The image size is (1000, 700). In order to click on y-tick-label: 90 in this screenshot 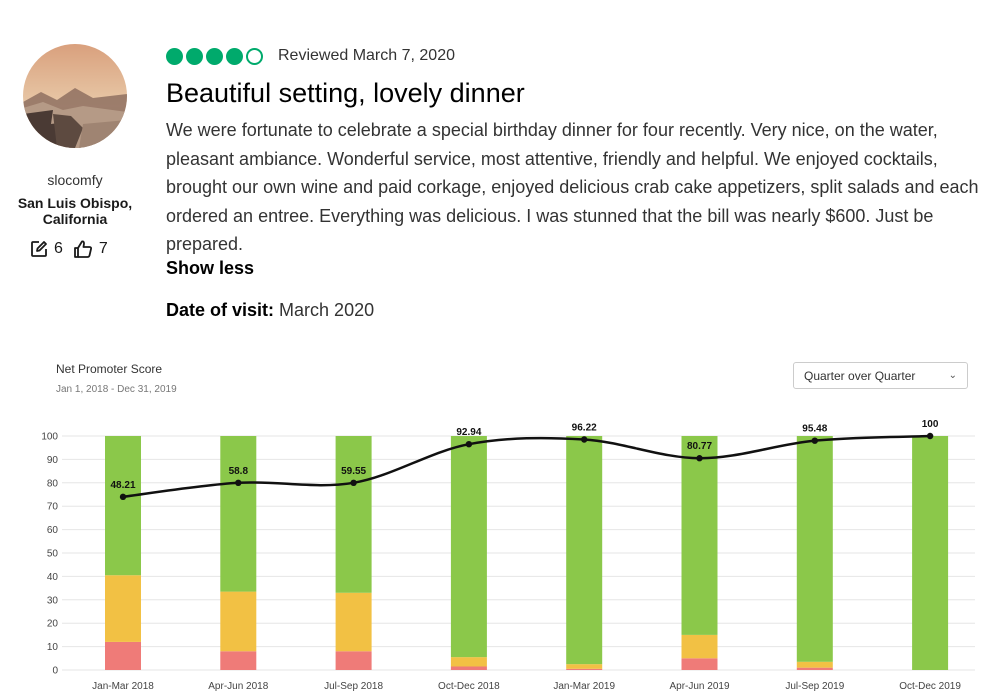, I will do `click(53, 460)`.